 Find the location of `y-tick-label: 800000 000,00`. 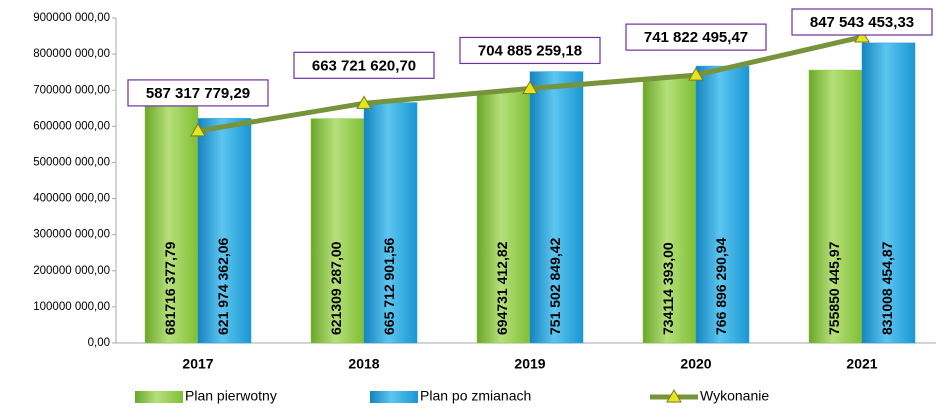

y-tick-label: 800000 000,00 is located at coordinates (71, 54).